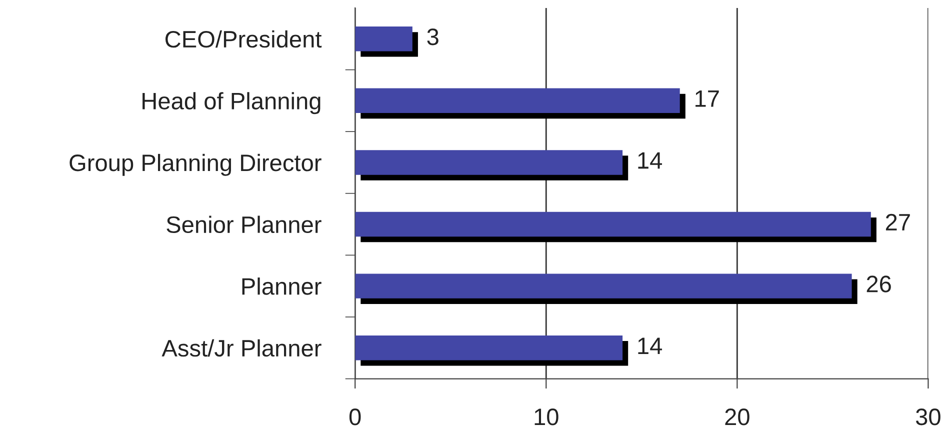 The image size is (952, 443). Describe the element at coordinates (231, 103) in the screenshot. I see `y-tick-label: Head of Planning` at that location.